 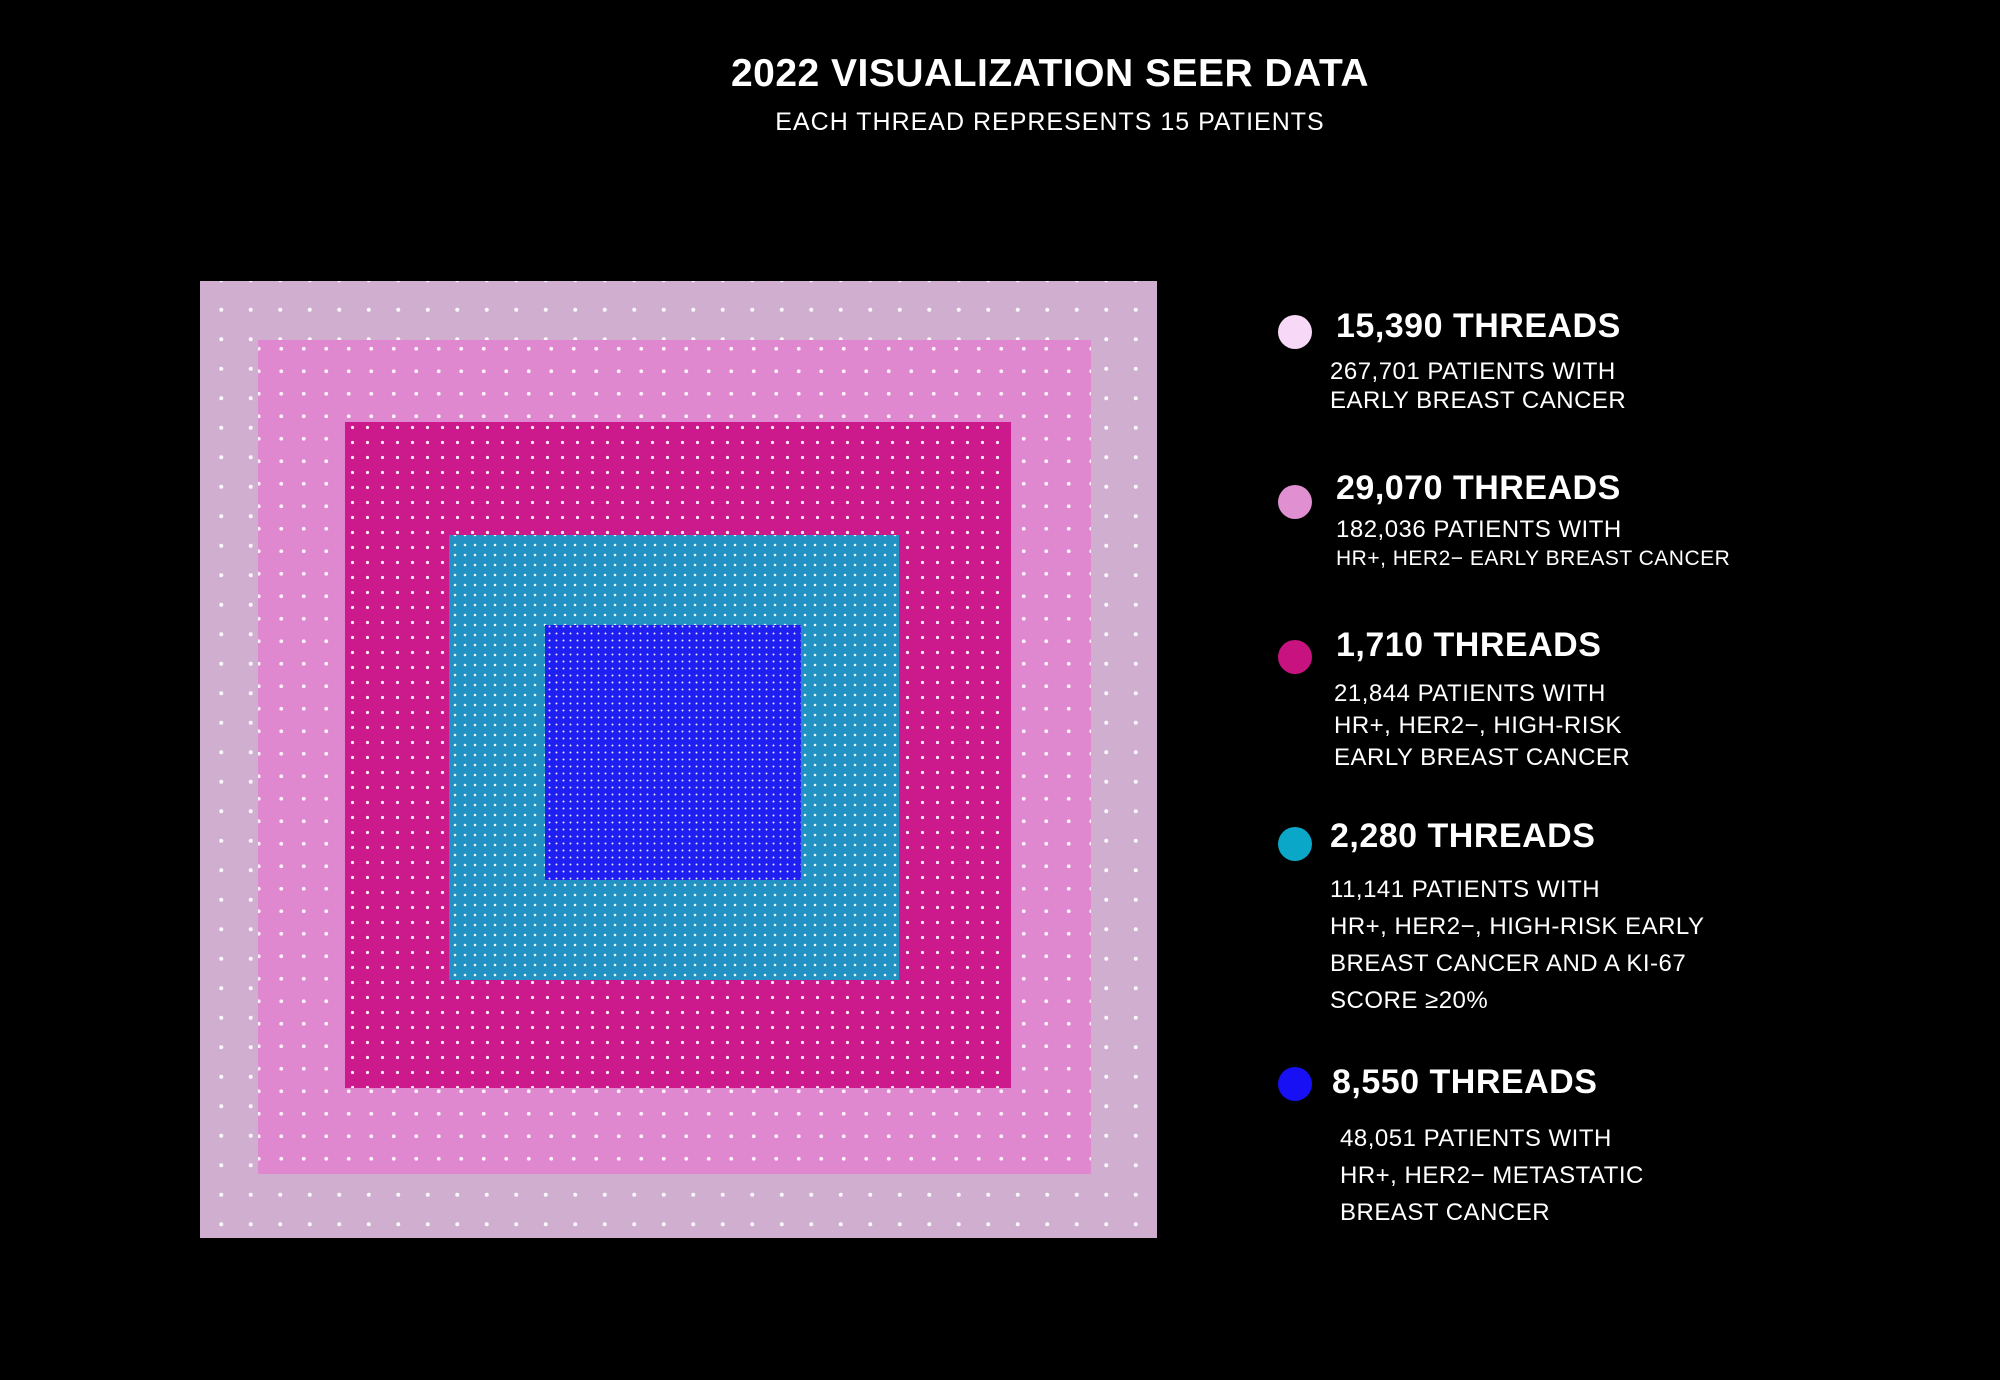 I want to click on legend-description-line: 267,701 PATIENTS WITH, so click(x=1473, y=371).